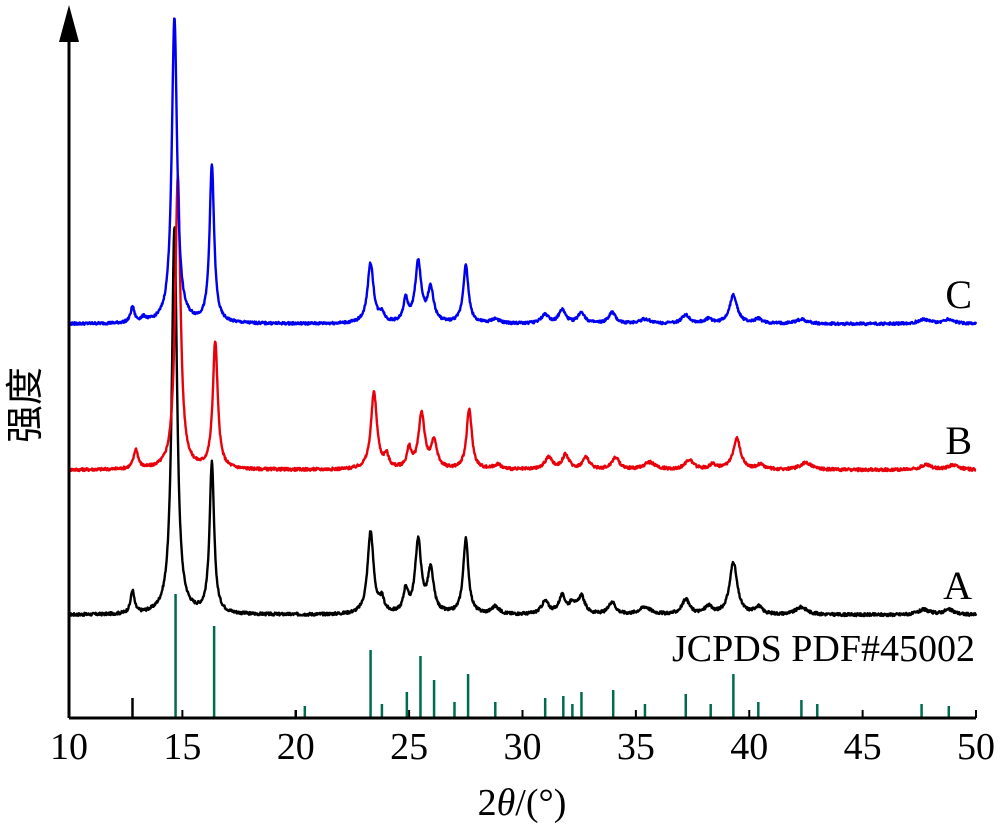  I want to click on x-tick-label: 50, so click(976, 747).